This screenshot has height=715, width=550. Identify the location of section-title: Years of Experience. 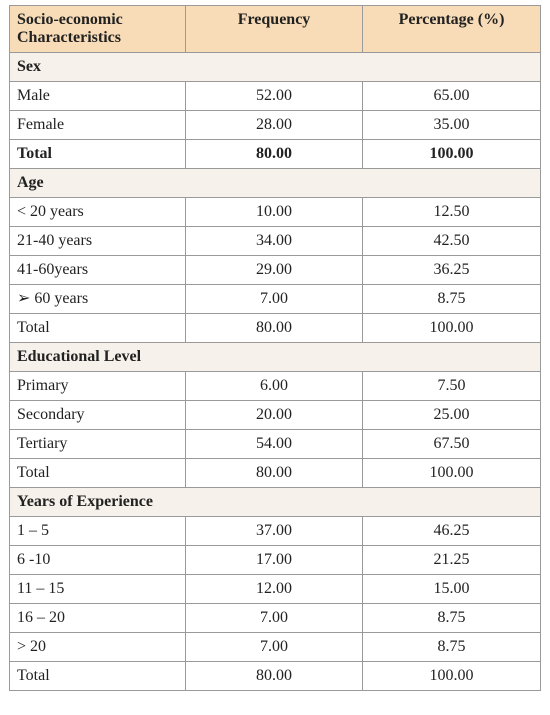
(275, 502).